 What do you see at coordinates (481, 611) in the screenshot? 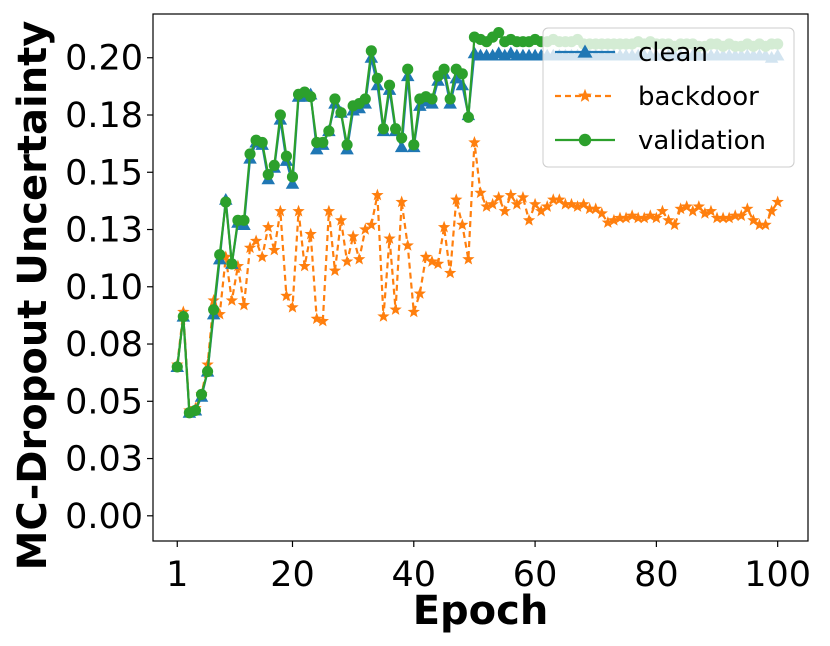
I see `x-axis-title: Epoch` at bounding box center [481, 611].